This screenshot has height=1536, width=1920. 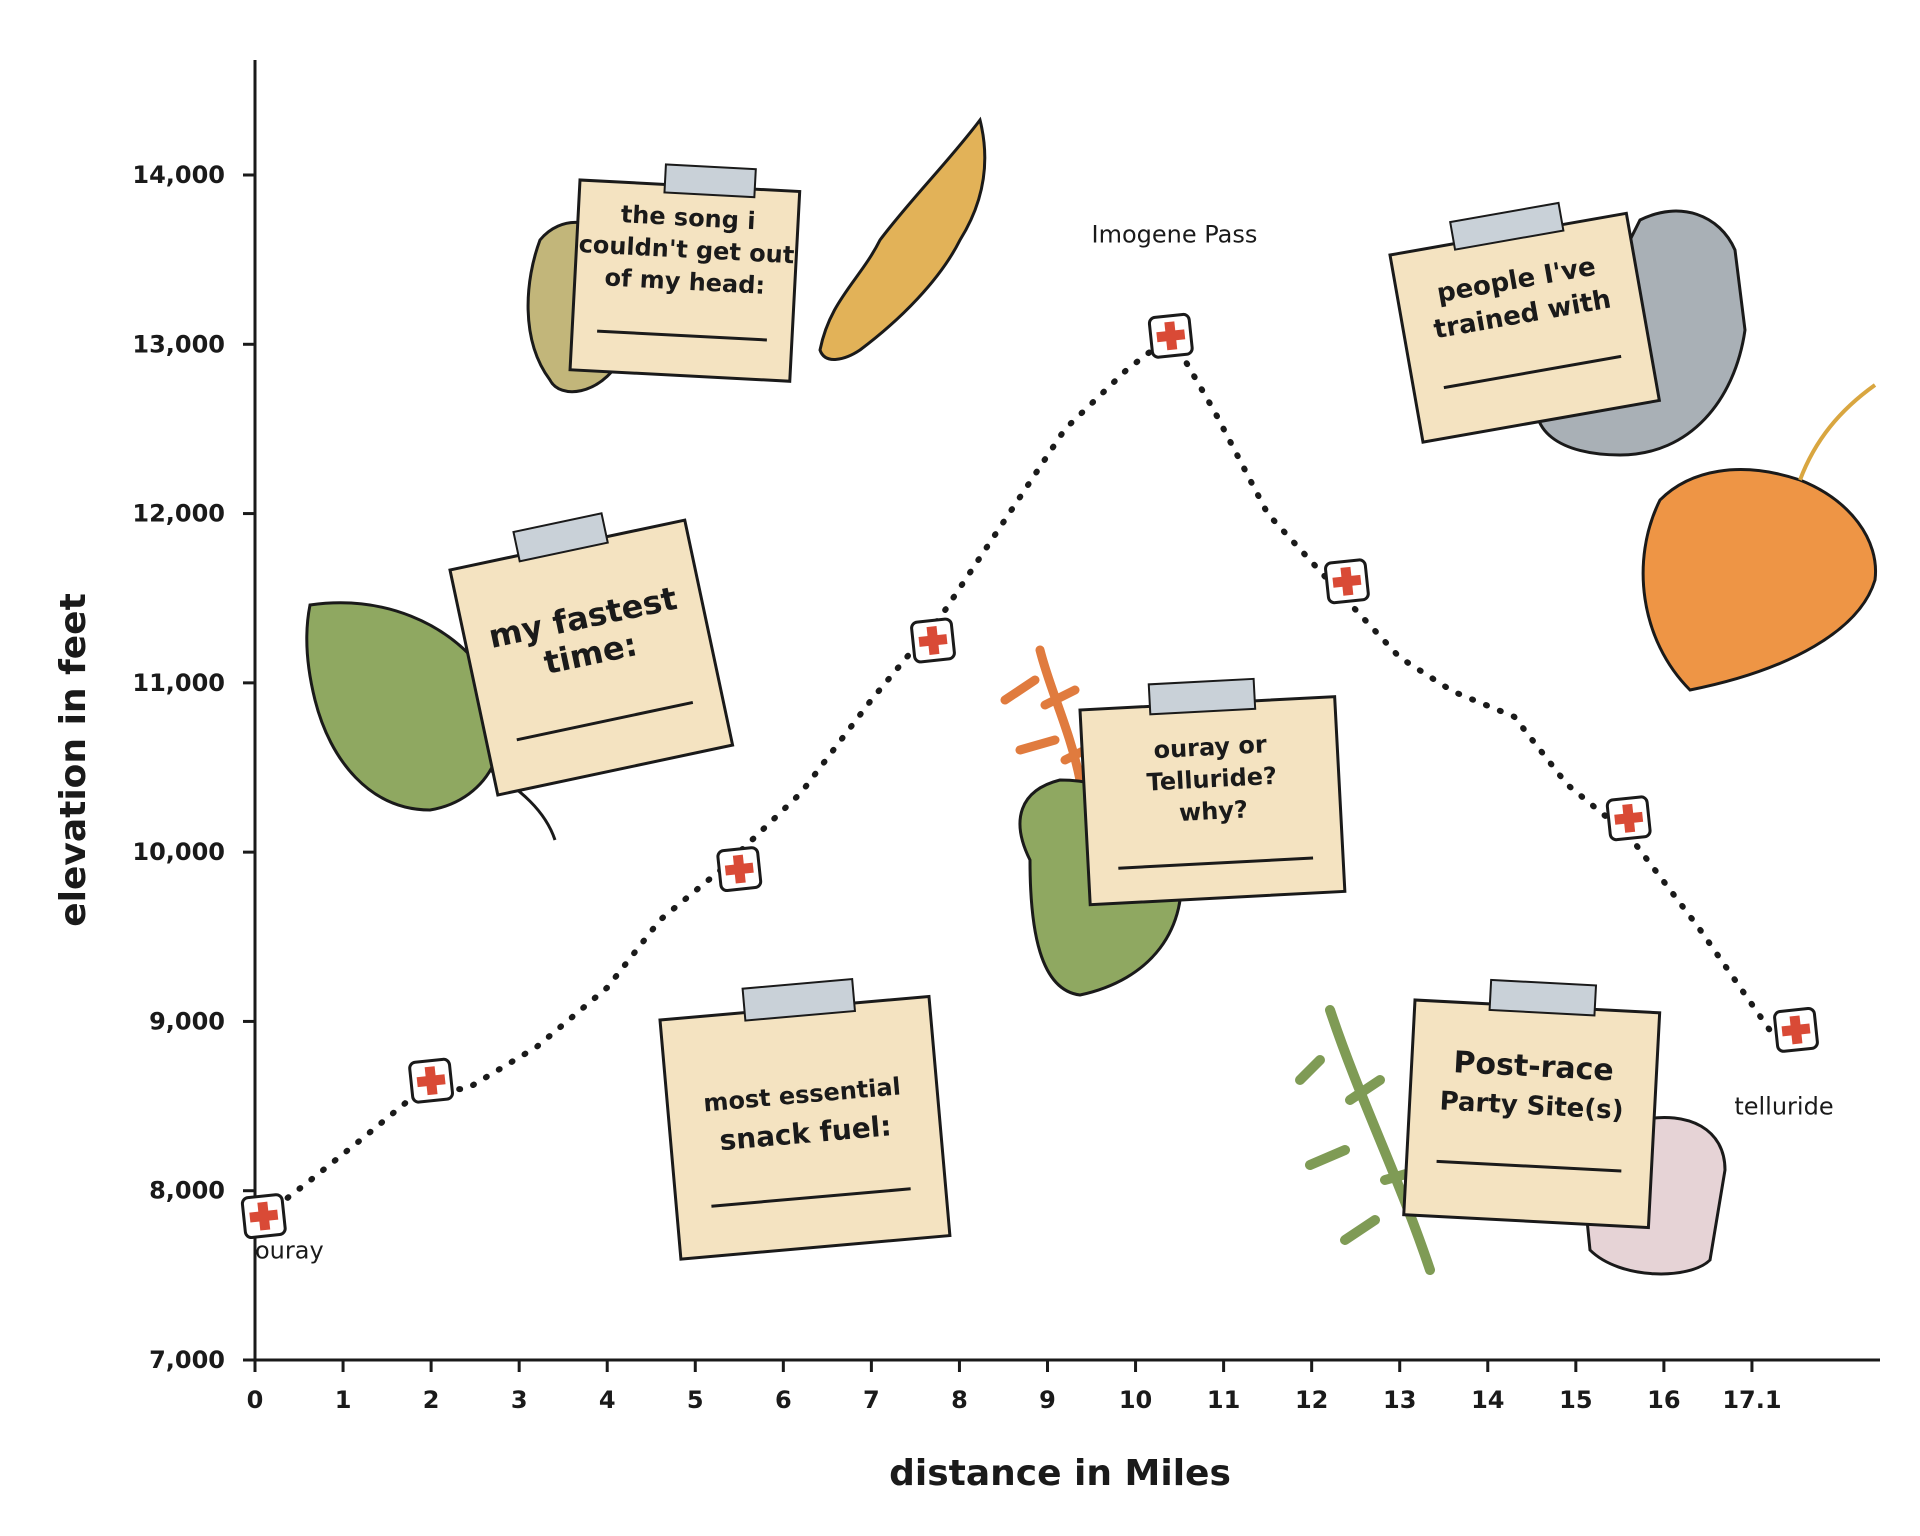 I want to click on y-axis-title: elevation in feet, so click(x=73, y=760).